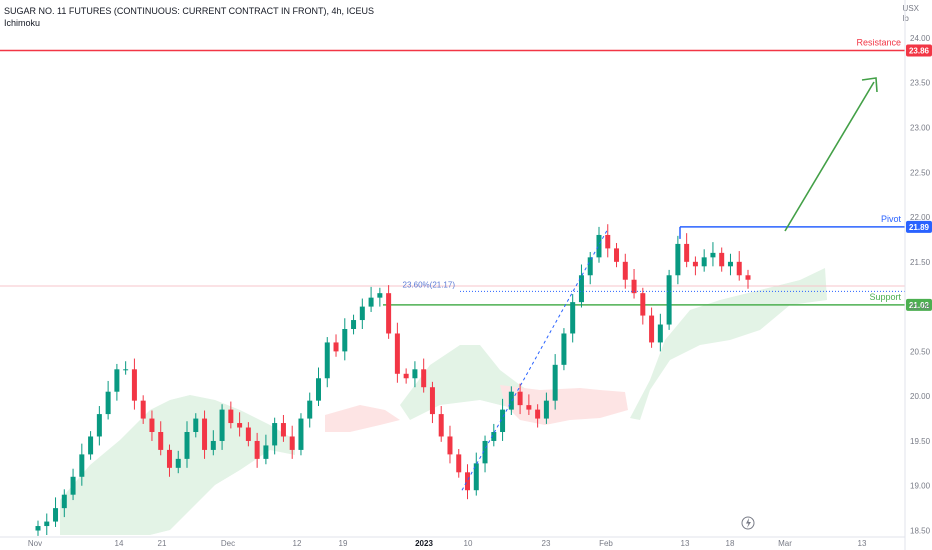  What do you see at coordinates (910, 8) in the screenshot?
I see `currency-label: USX` at bounding box center [910, 8].